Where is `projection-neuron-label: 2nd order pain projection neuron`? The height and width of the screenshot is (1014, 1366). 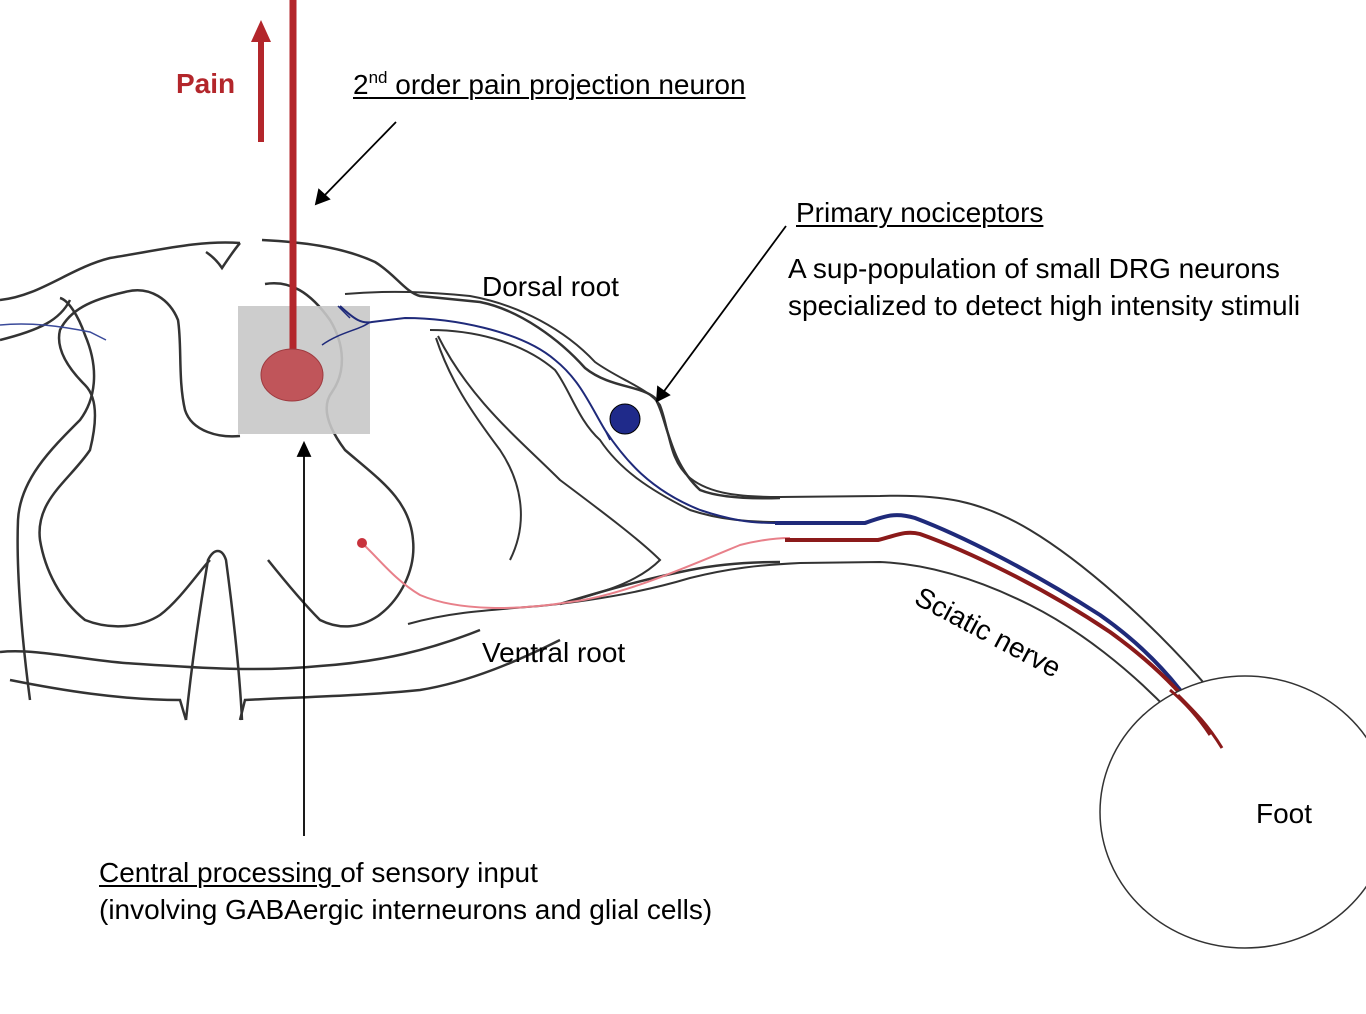 projection-neuron-label: 2nd order pain projection neuron is located at coordinates (549, 85).